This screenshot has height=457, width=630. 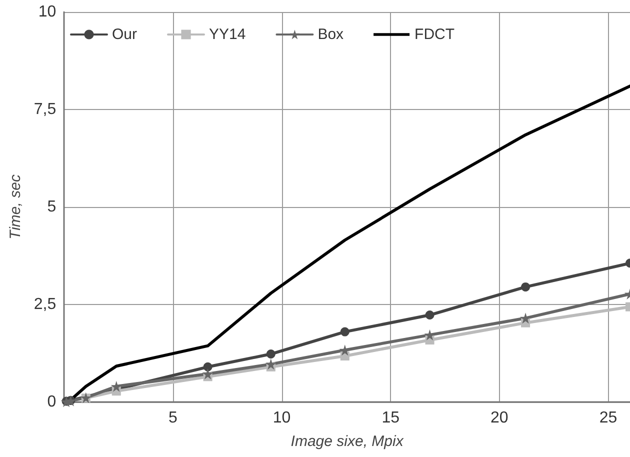 What do you see at coordinates (51, 402) in the screenshot?
I see `y-tick-label: 0` at bounding box center [51, 402].